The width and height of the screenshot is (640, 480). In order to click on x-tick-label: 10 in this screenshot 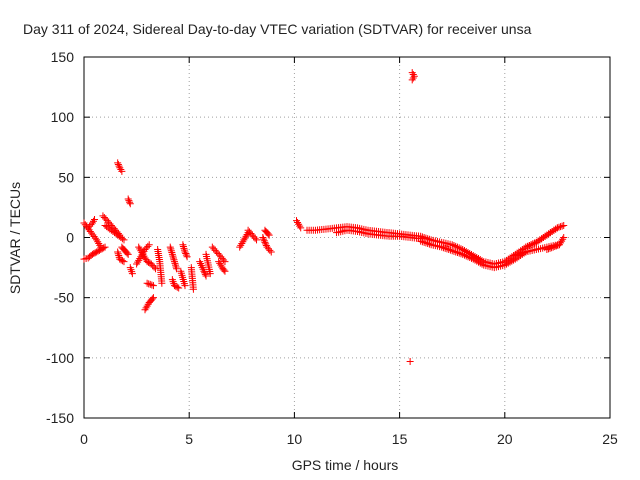, I will do `click(295, 439)`.